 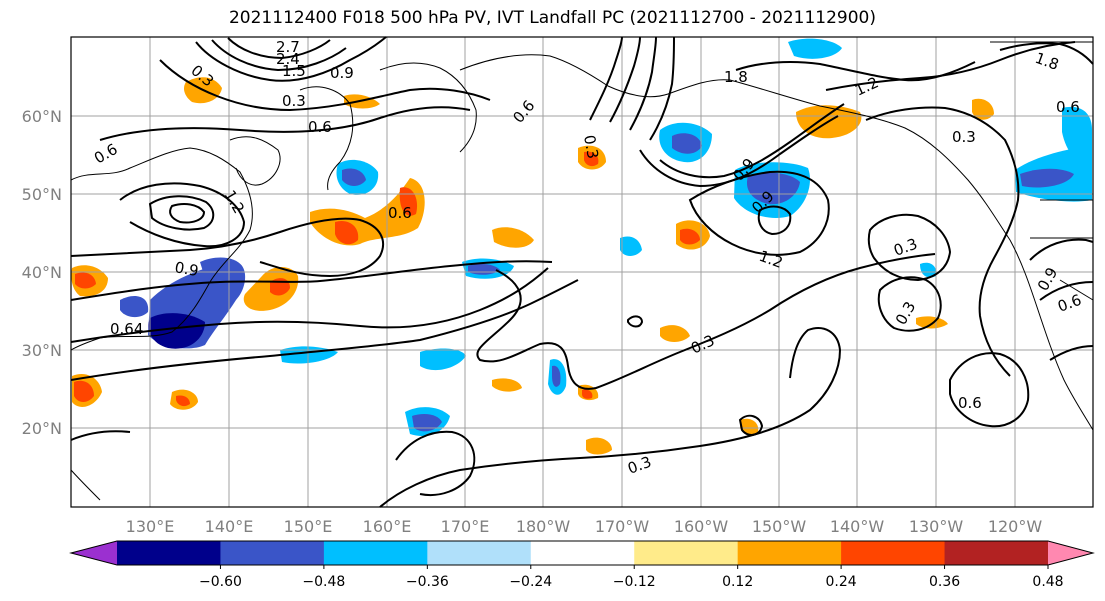 I want to click on lat-label: 50°N, so click(x=42, y=194).